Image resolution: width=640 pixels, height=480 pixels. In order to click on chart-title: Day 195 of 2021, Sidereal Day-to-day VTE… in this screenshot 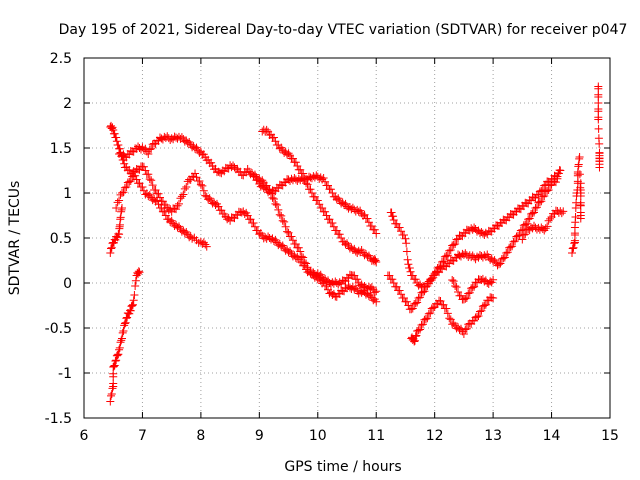, I will do `click(343, 30)`.